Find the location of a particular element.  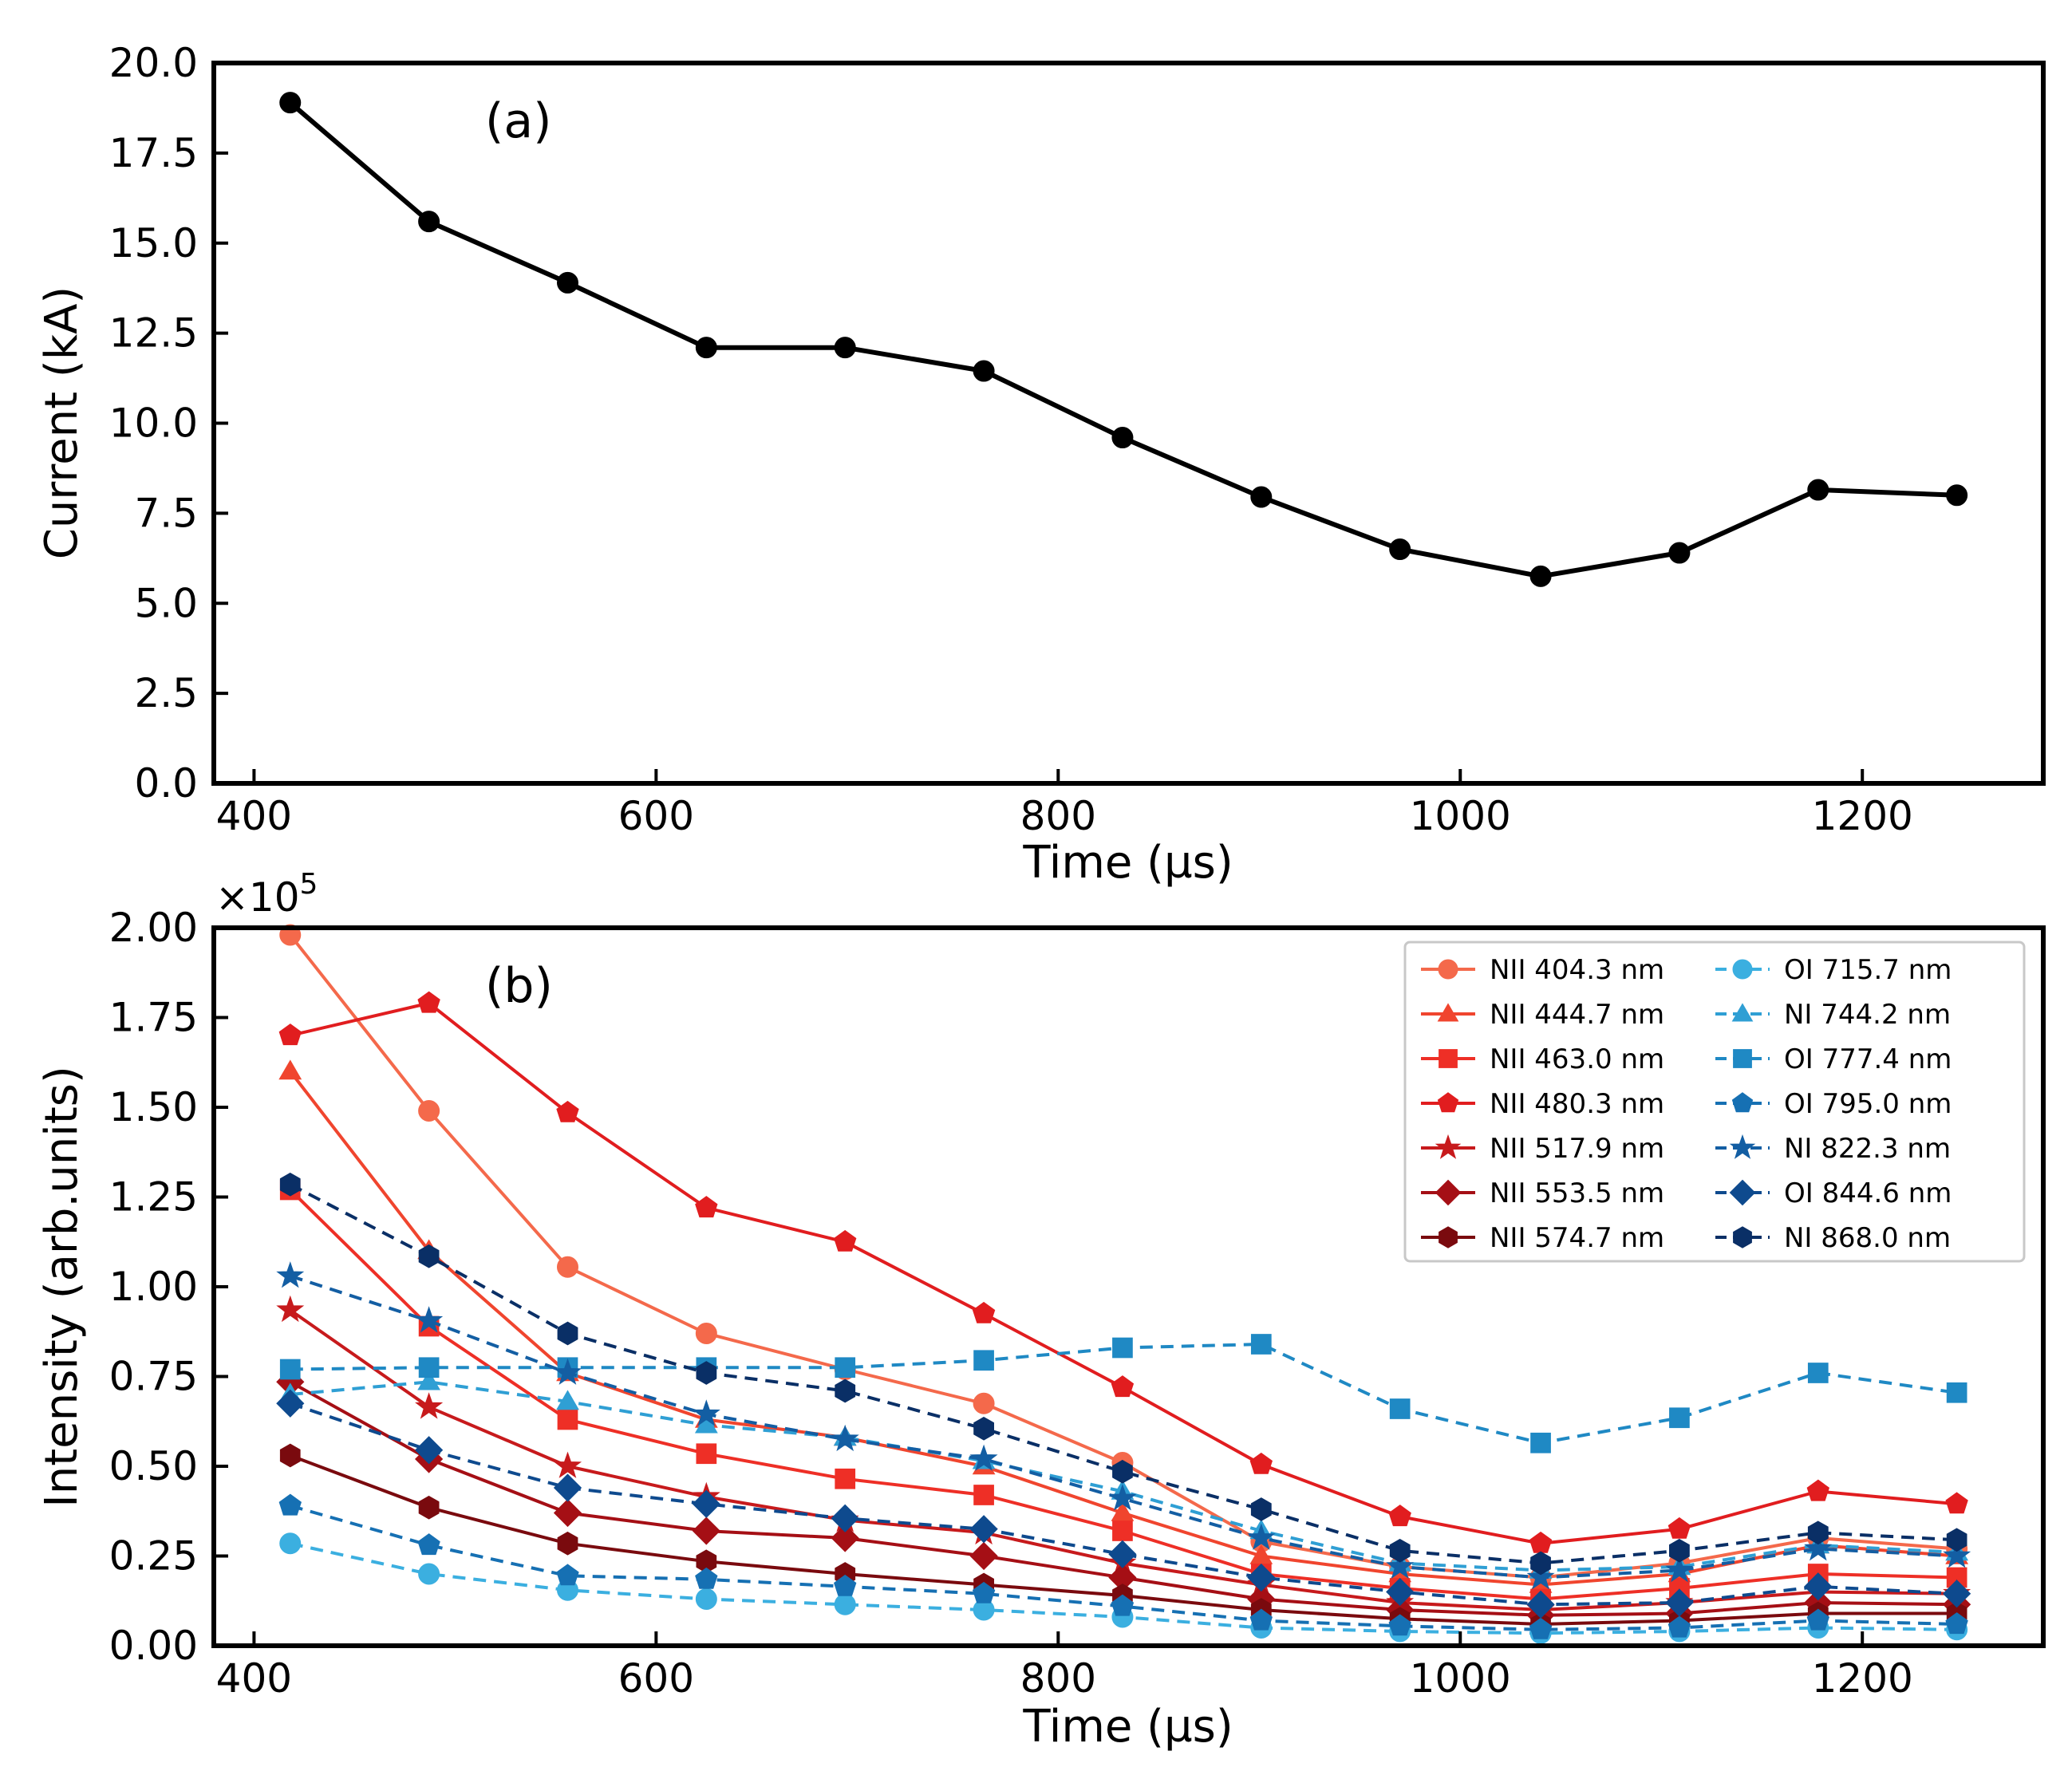

legend-entry: NII 553.5 nm is located at coordinates (1542, 1193).